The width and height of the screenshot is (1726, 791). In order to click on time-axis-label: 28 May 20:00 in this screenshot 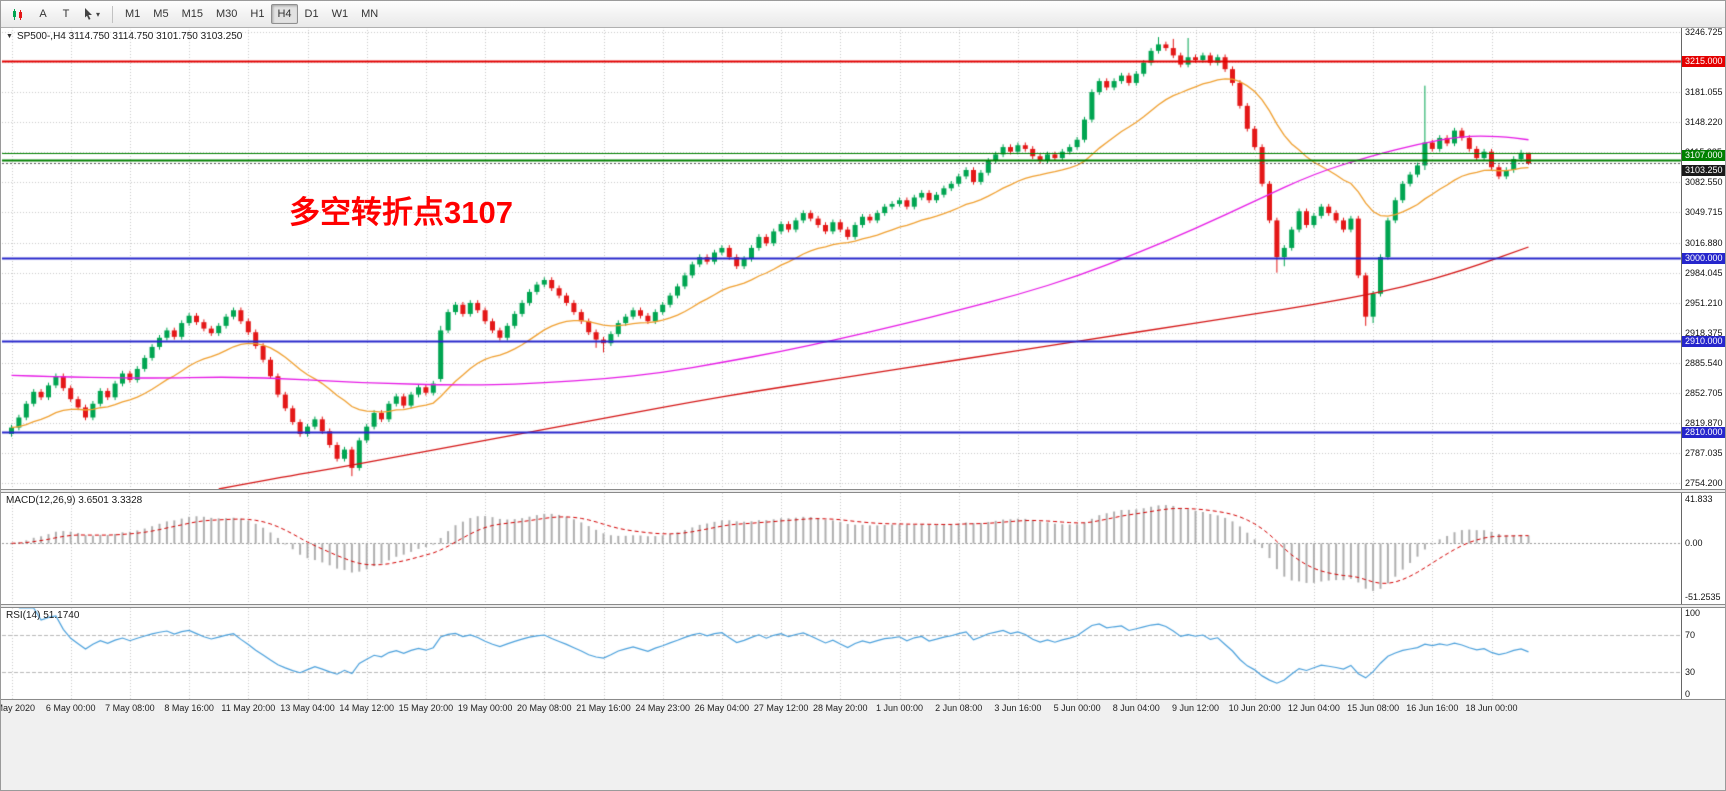, I will do `click(840, 708)`.